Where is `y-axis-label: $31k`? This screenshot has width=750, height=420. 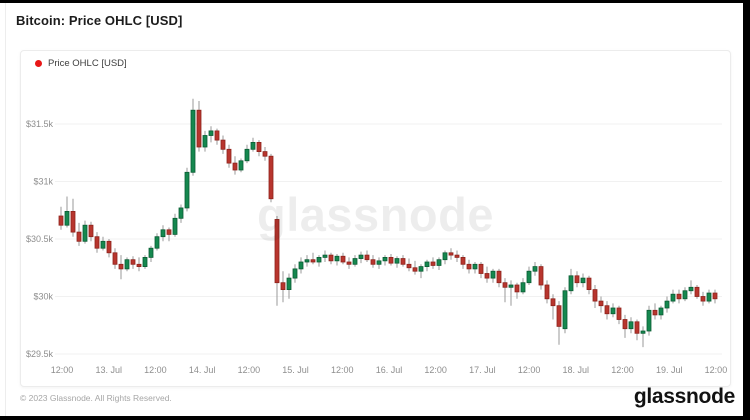
y-axis-label: $31k is located at coordinates (43, 182).